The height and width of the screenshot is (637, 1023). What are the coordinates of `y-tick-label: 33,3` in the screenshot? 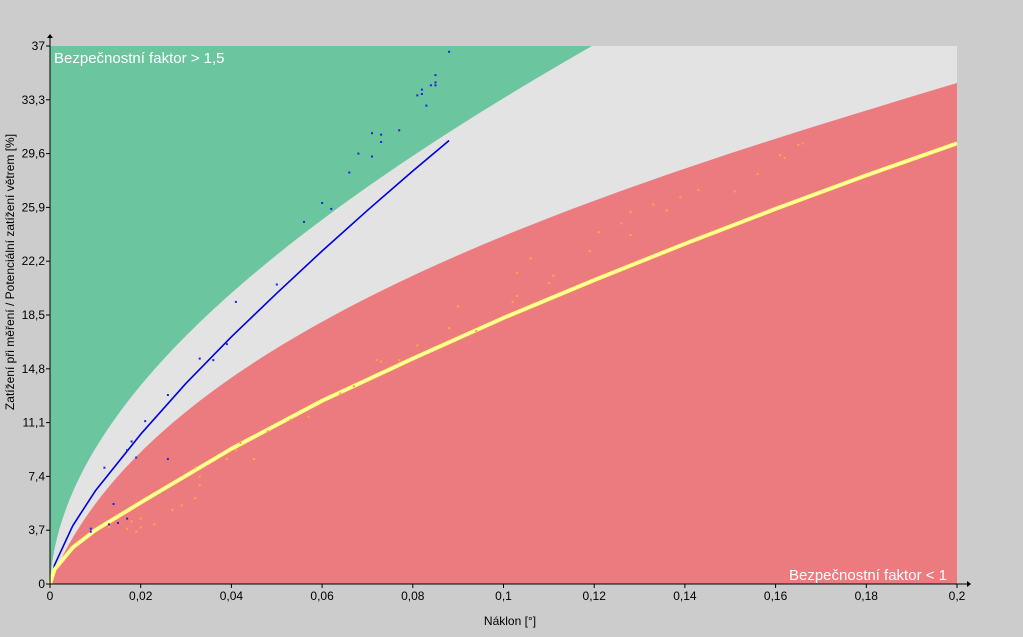 It's located at (34, 100).